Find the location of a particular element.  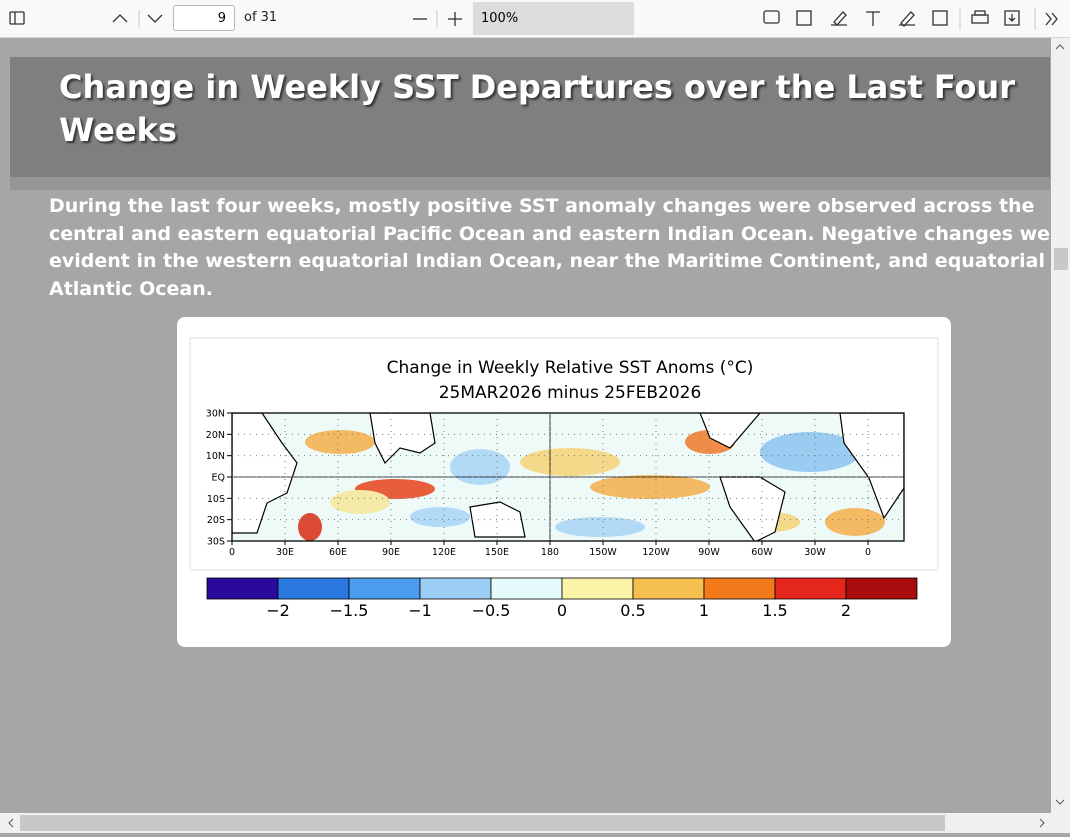

image-icon is located at coordinates (940, 18).